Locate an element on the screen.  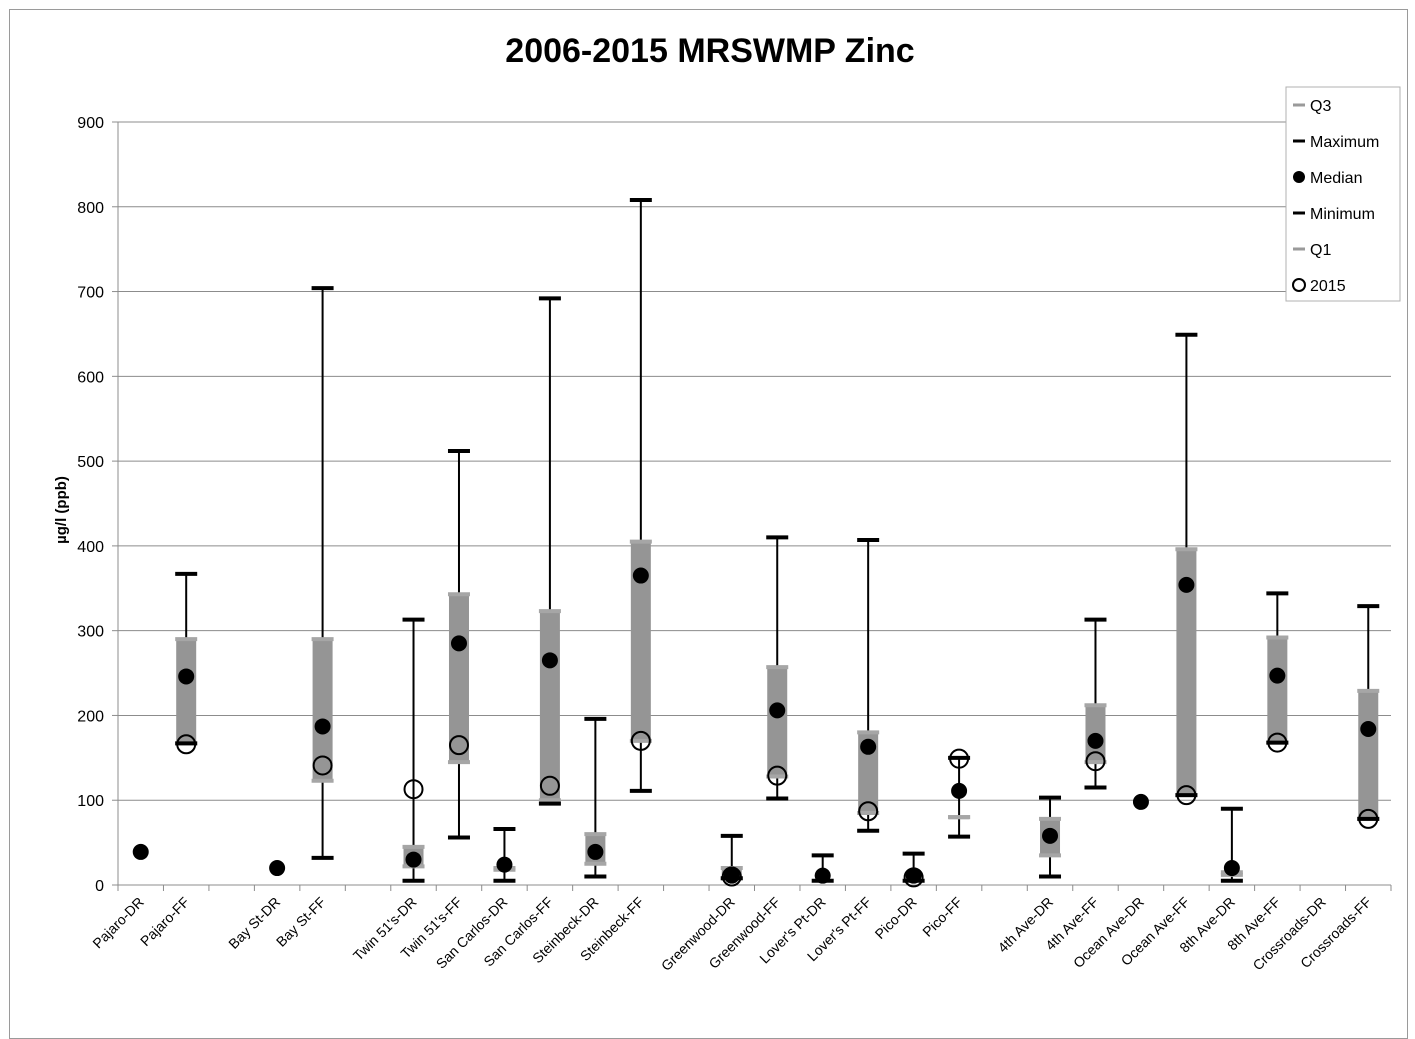
y-tick-label-0: 0 is located at coordinates (99, 886).